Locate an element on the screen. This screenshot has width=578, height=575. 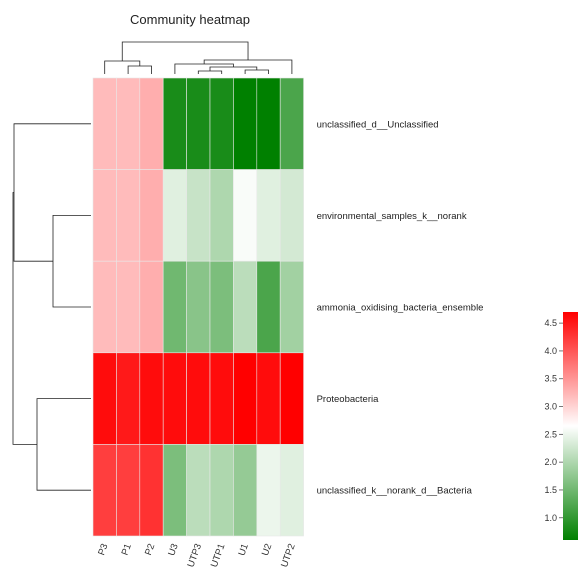
color-scale-legend: 1.0 1.5 2.0 2.5 3.0 3.5 4.0 4.5 is located at coordinates (561, 426).